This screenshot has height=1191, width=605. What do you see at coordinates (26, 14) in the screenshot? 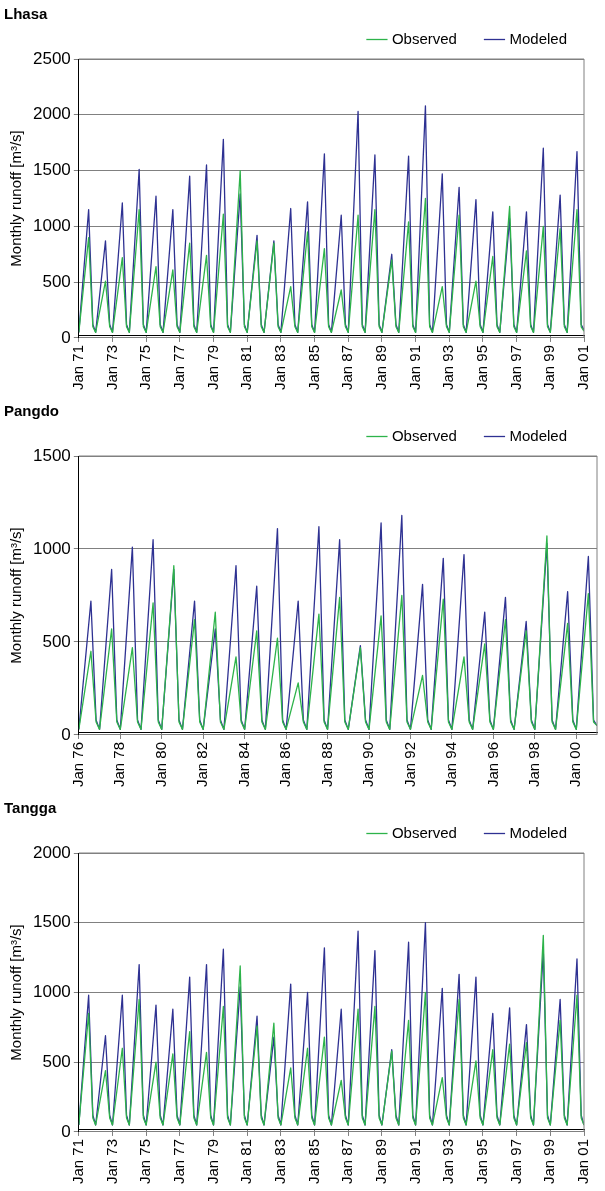
I see `chart-title: Lhasa` at bounding box center [26, 14].